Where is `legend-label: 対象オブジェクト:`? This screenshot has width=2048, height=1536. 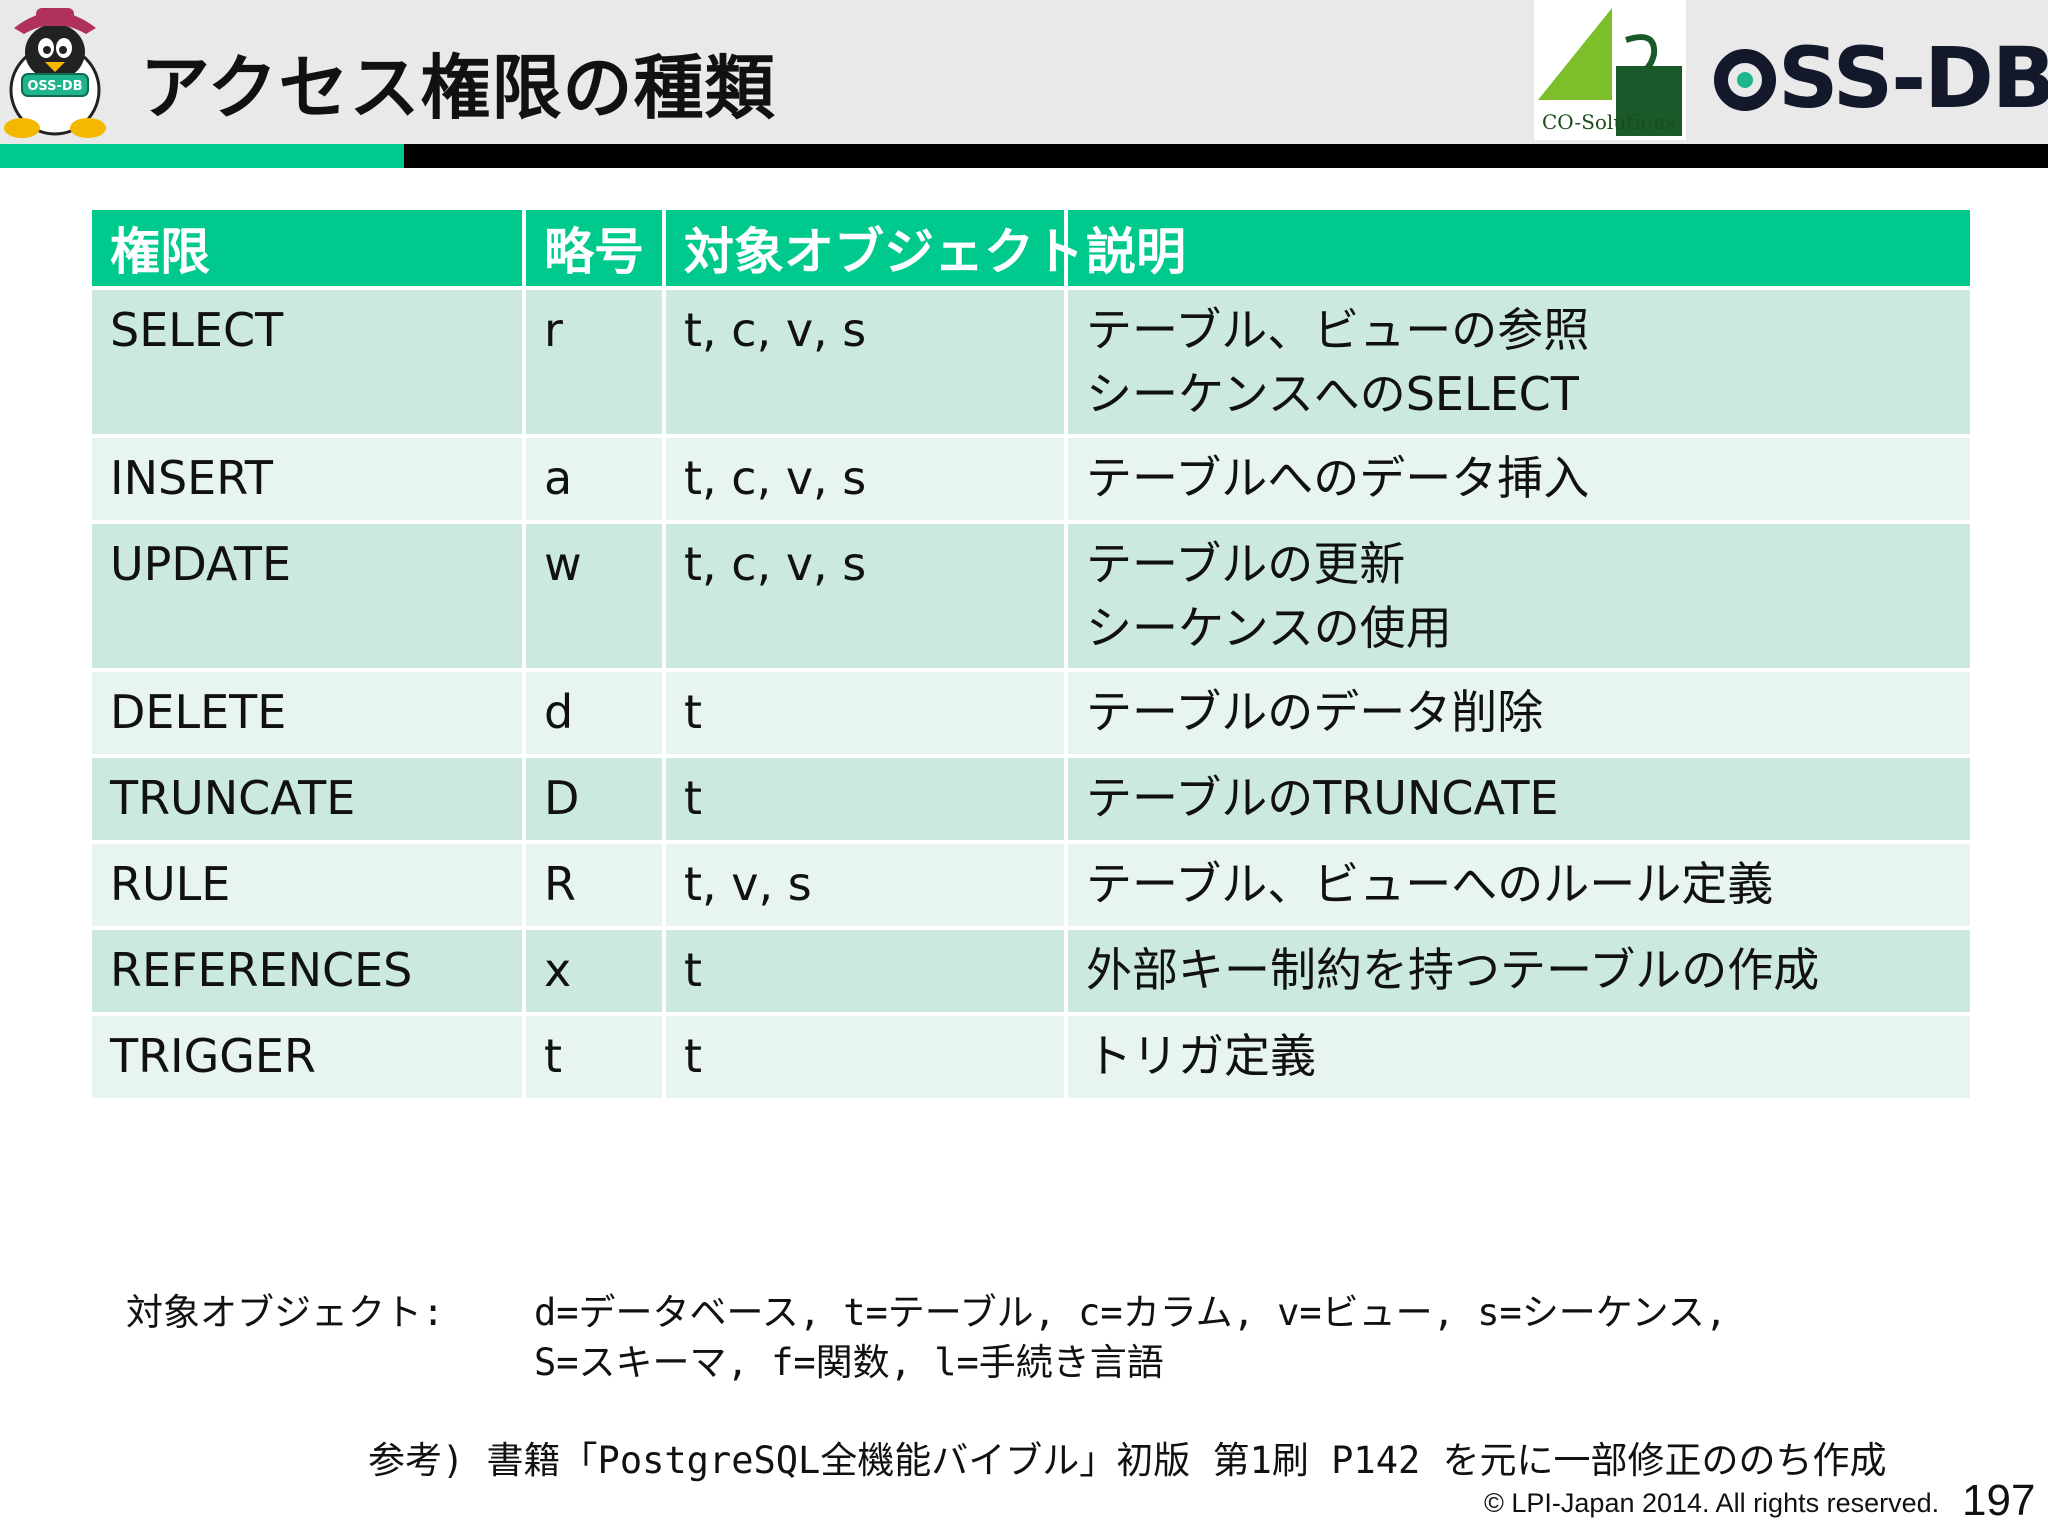
legend-label: 対象オブジェクト: is located at coordinates (285, 1312).